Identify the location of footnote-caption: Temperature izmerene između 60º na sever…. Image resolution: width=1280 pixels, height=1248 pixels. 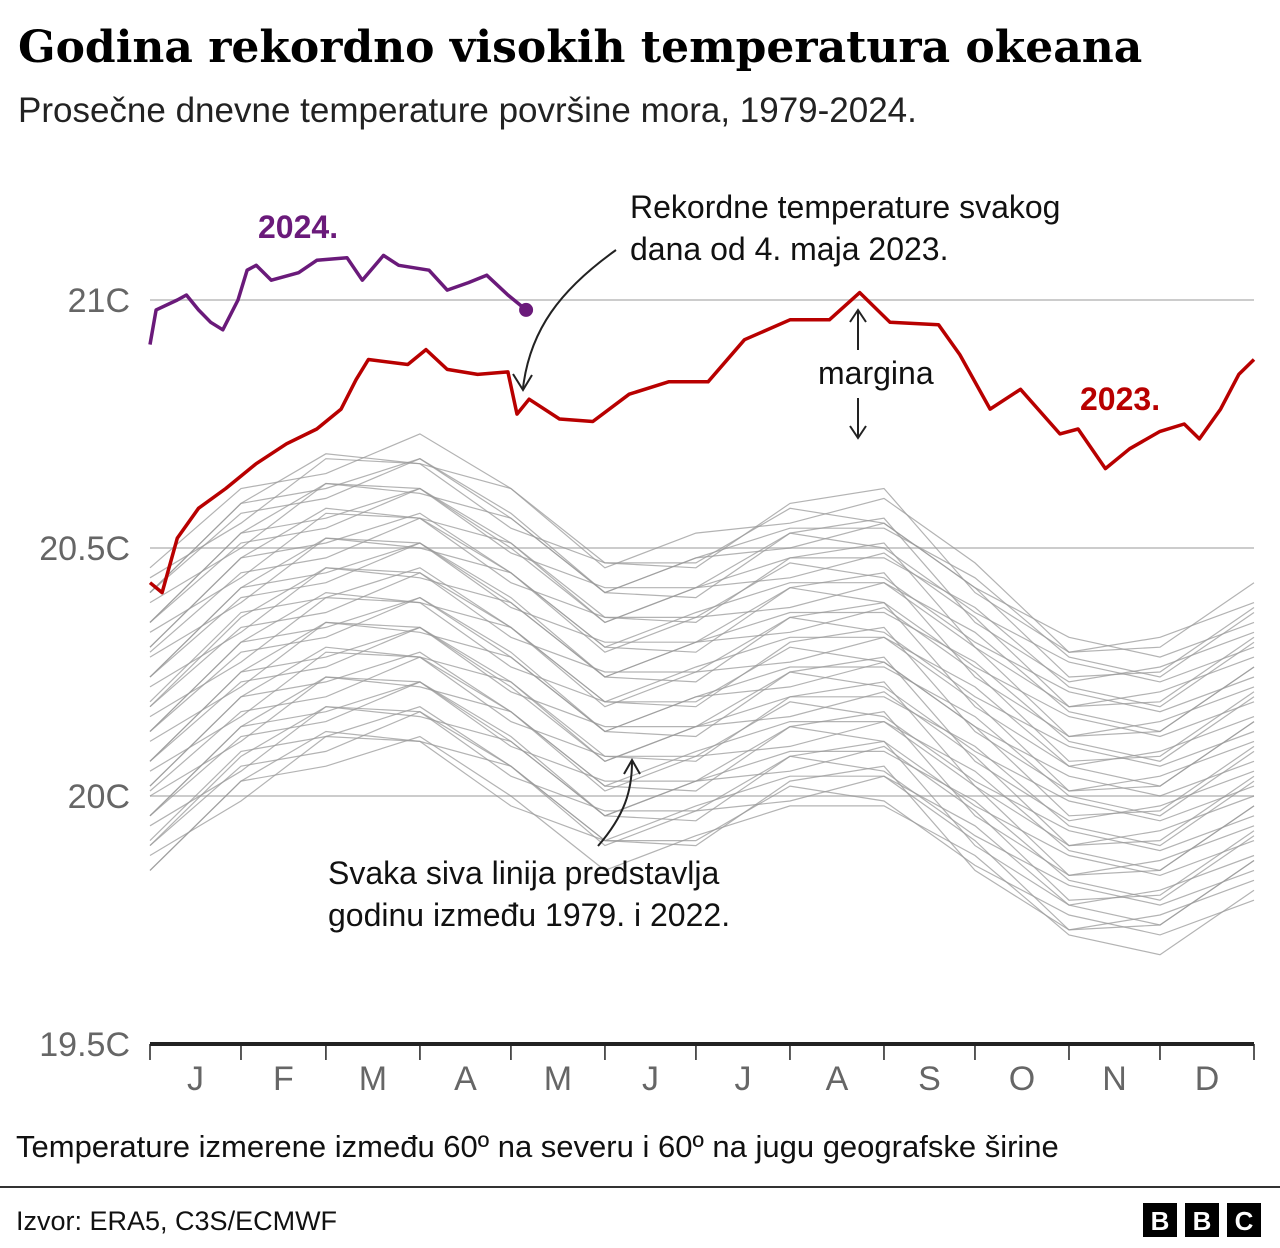
(537, 1146).